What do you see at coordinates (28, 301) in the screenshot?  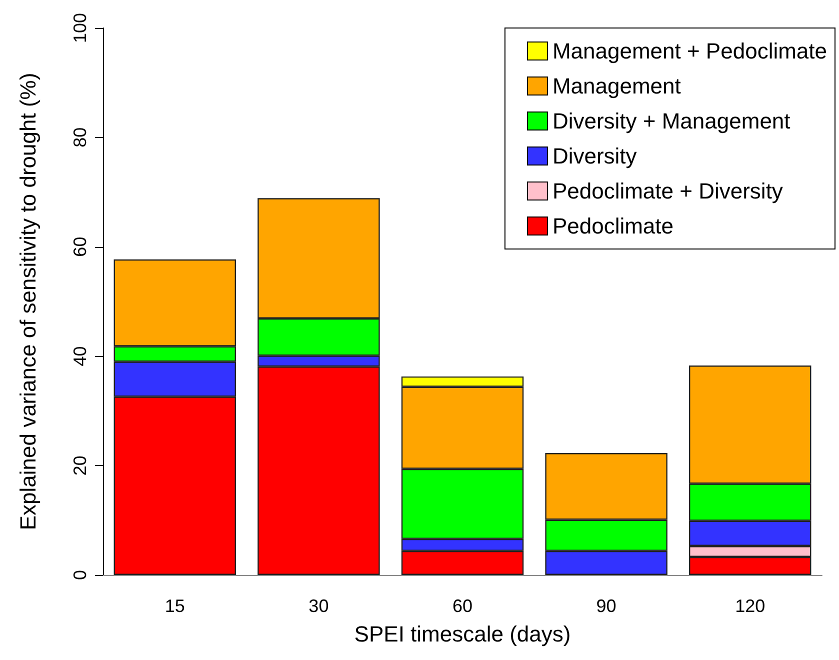 I see `y-axis-title: Explained variance of sensitivity to drought (%)` at bounding box center [28, 301].